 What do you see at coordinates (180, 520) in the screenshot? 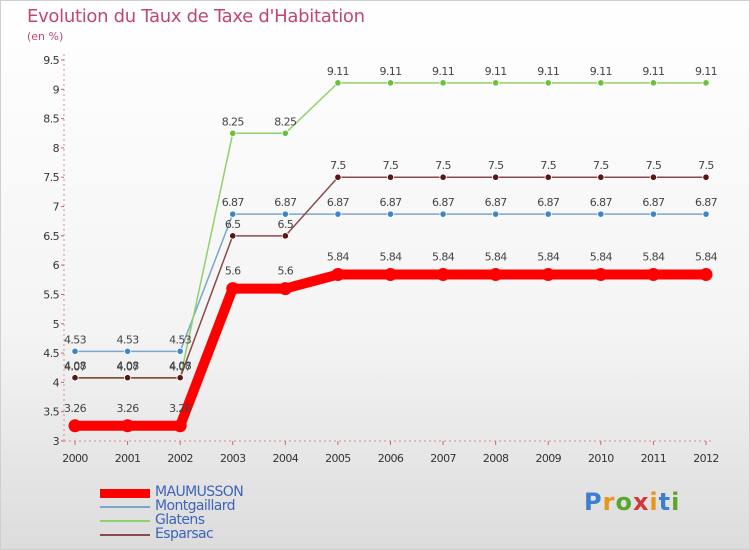
I see `legend-label: Glatens` at bounding box center [180, 520].